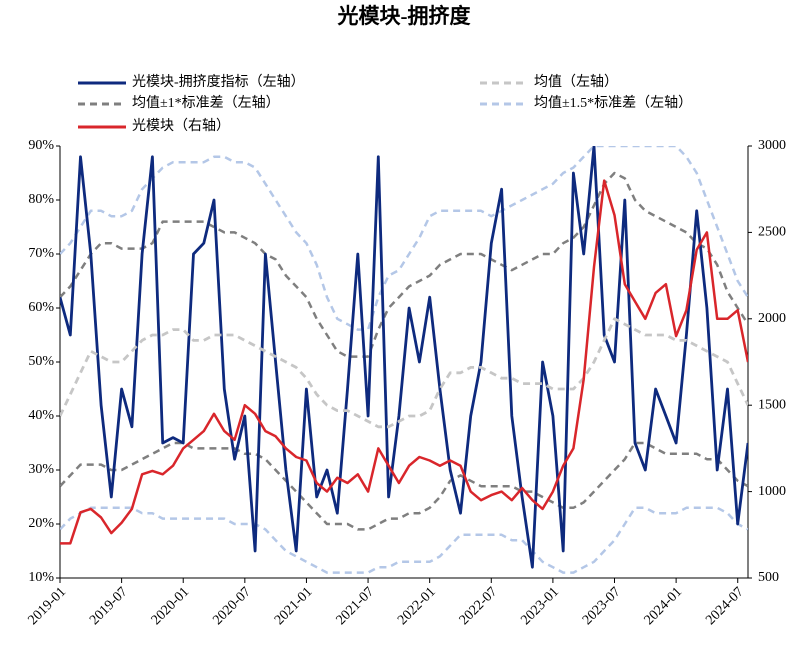  I want to click on legend-label: 光模块（右轴）, so click(181, 126).